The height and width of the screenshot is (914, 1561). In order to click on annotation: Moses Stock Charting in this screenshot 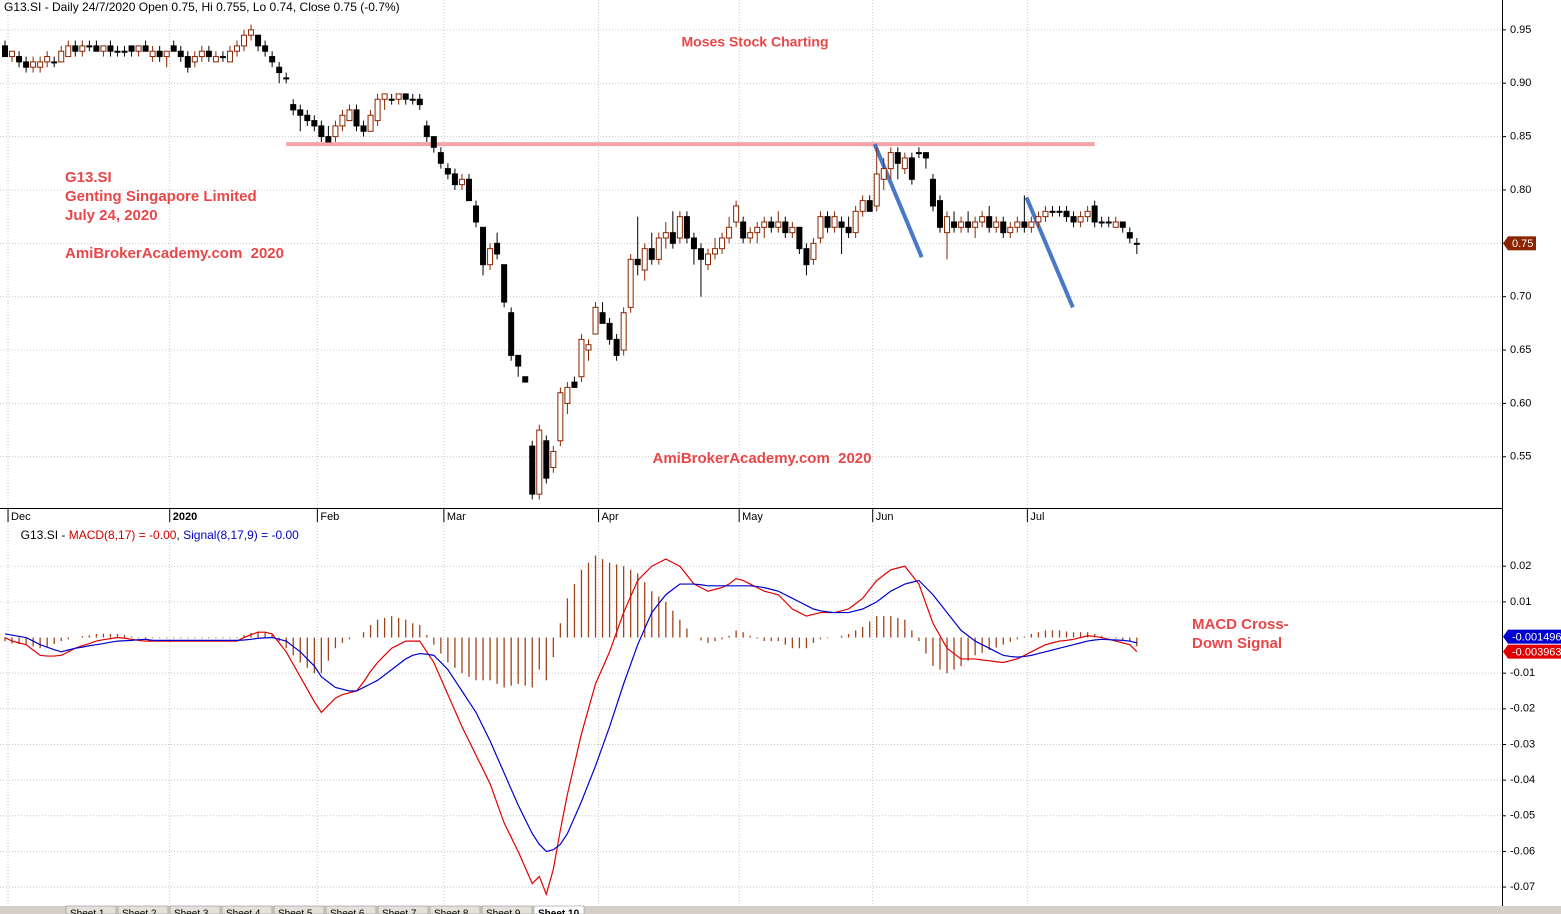, I will do `click(754, 42)`.